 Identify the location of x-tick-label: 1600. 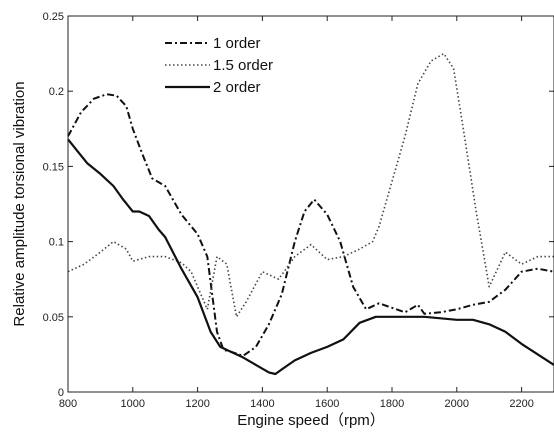
(327, 404).